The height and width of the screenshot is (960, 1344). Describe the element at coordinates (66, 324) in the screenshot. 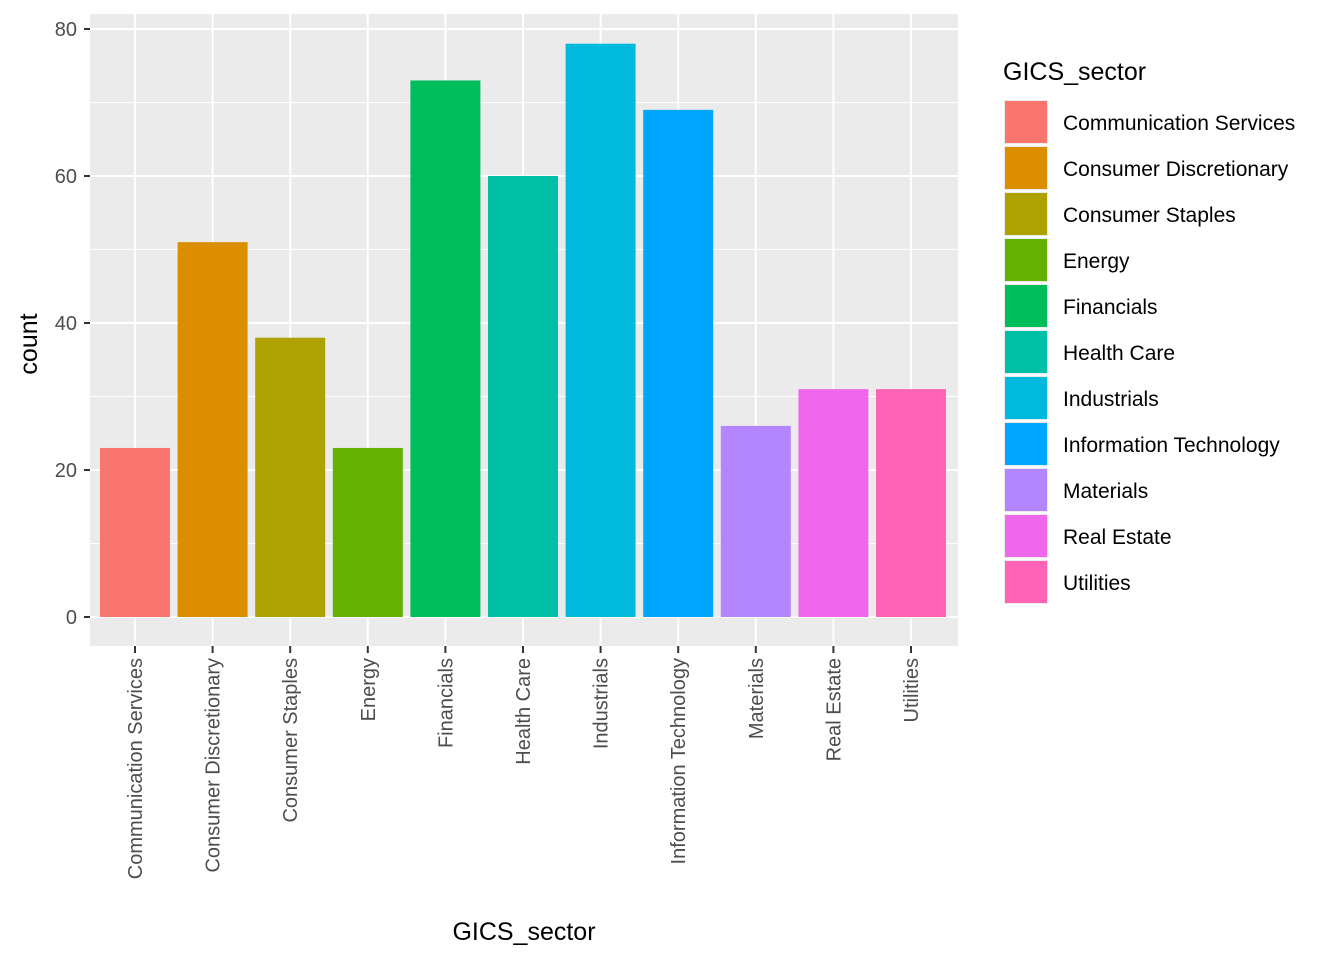

I see `y-tick-label: 40` at that location.